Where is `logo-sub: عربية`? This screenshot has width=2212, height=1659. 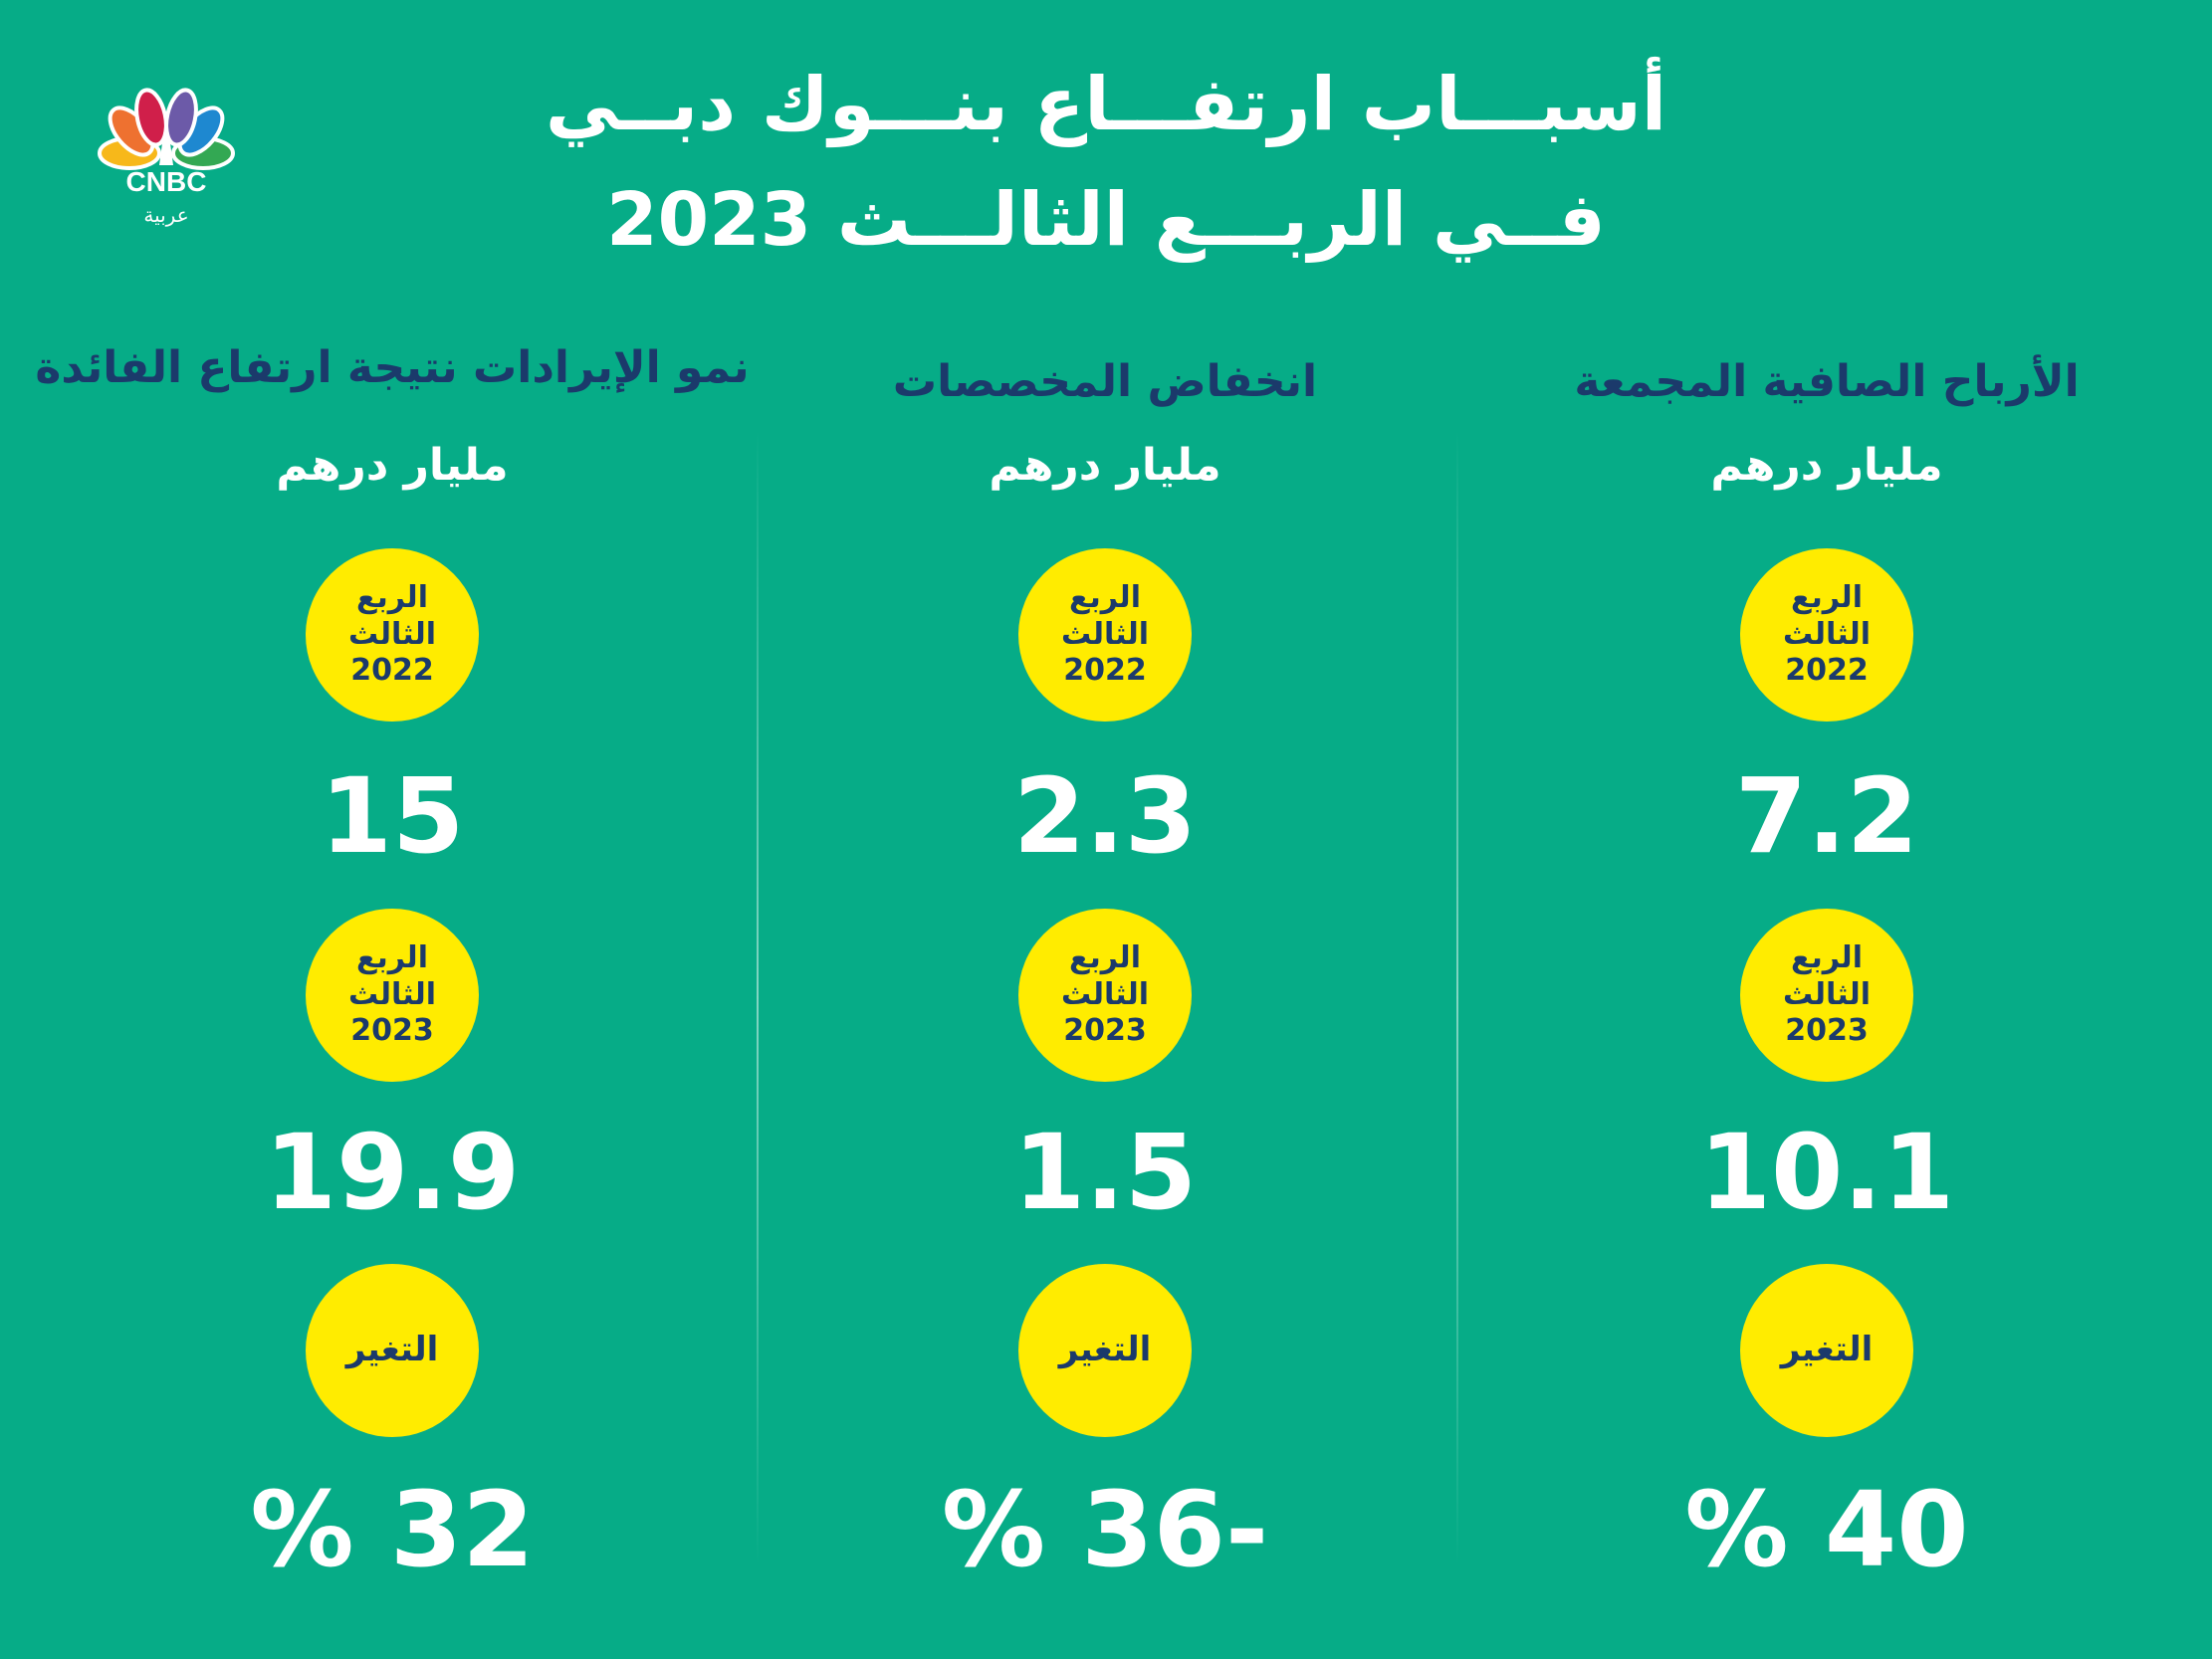 logo-sub: عربية is located at coordinates (166, 215).